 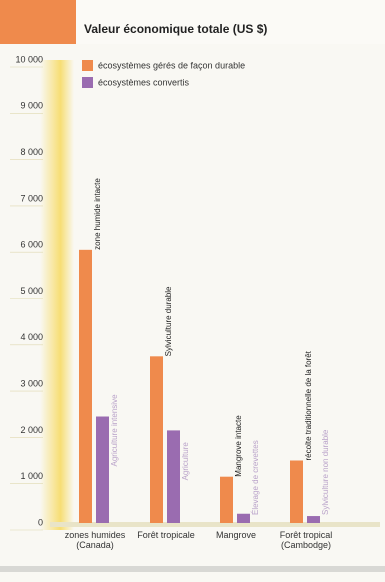 I want to click on y-tick-label: 0, so click(x=40, y=522).